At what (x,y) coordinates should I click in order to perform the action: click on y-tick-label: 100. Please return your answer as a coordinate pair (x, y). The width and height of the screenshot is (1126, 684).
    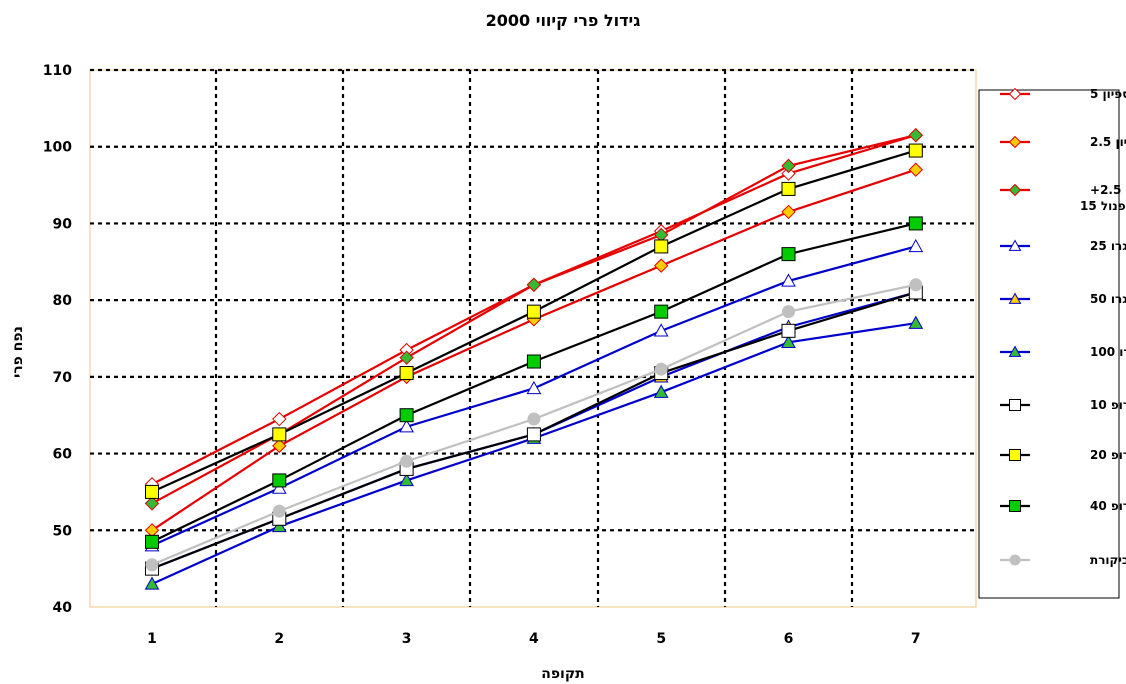
    Looking at the image, I should click on (57, 148).